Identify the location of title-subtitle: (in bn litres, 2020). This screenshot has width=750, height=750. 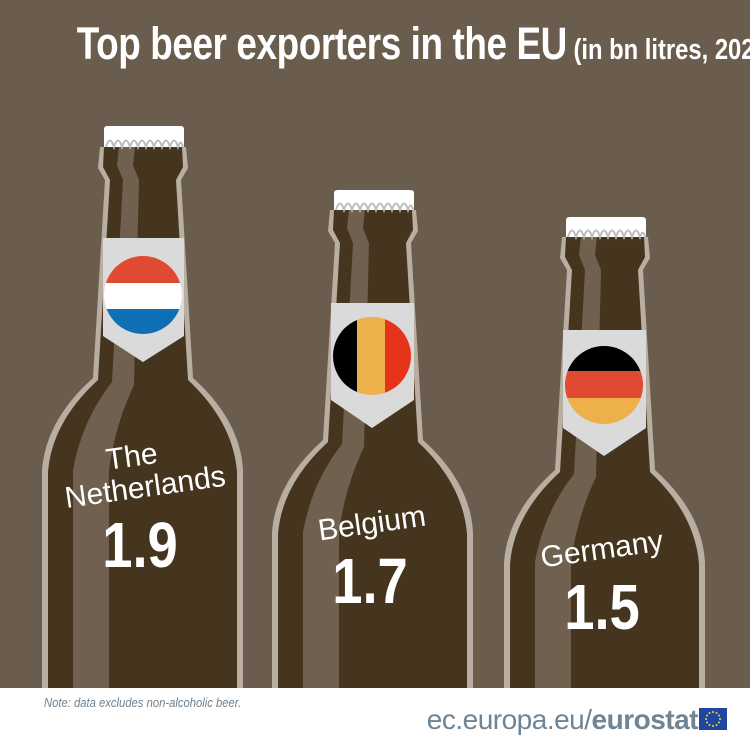
(661, 50).